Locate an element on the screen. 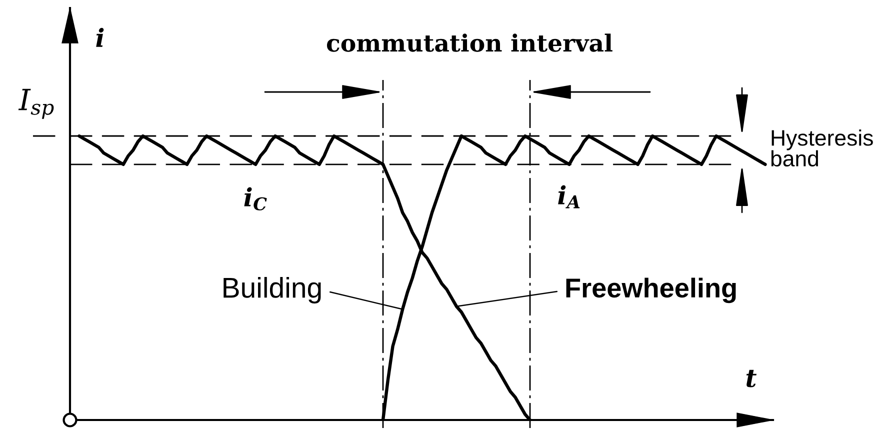 This screenshot has width=881, height=430. legend-label: Freewheeling is located at coordinates (651, 291).